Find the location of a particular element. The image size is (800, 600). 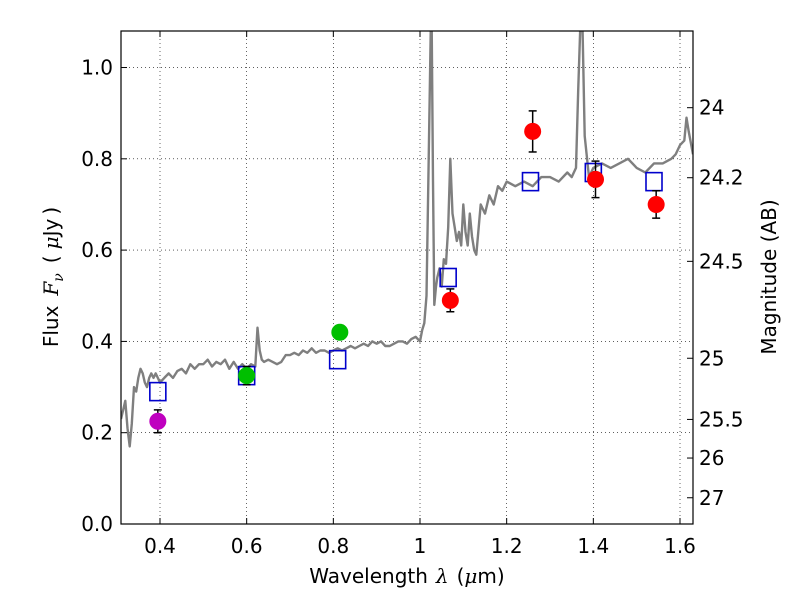

x-tick-label: 1.4 is located at coordinates (593, 546).